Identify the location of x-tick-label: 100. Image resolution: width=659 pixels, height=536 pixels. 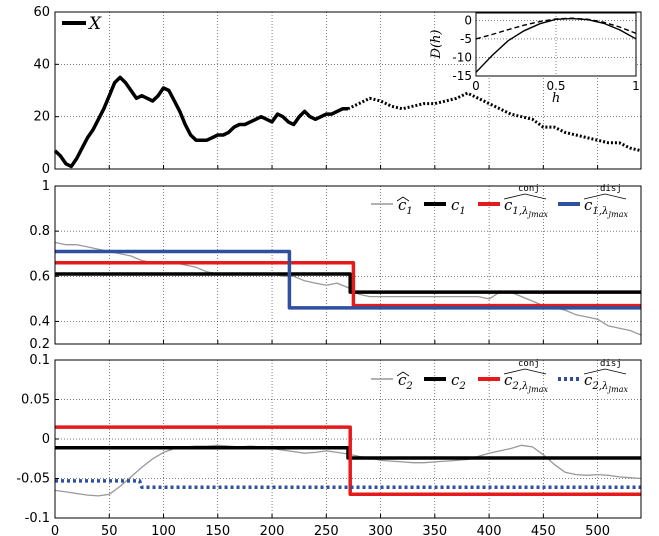
(163, 530).